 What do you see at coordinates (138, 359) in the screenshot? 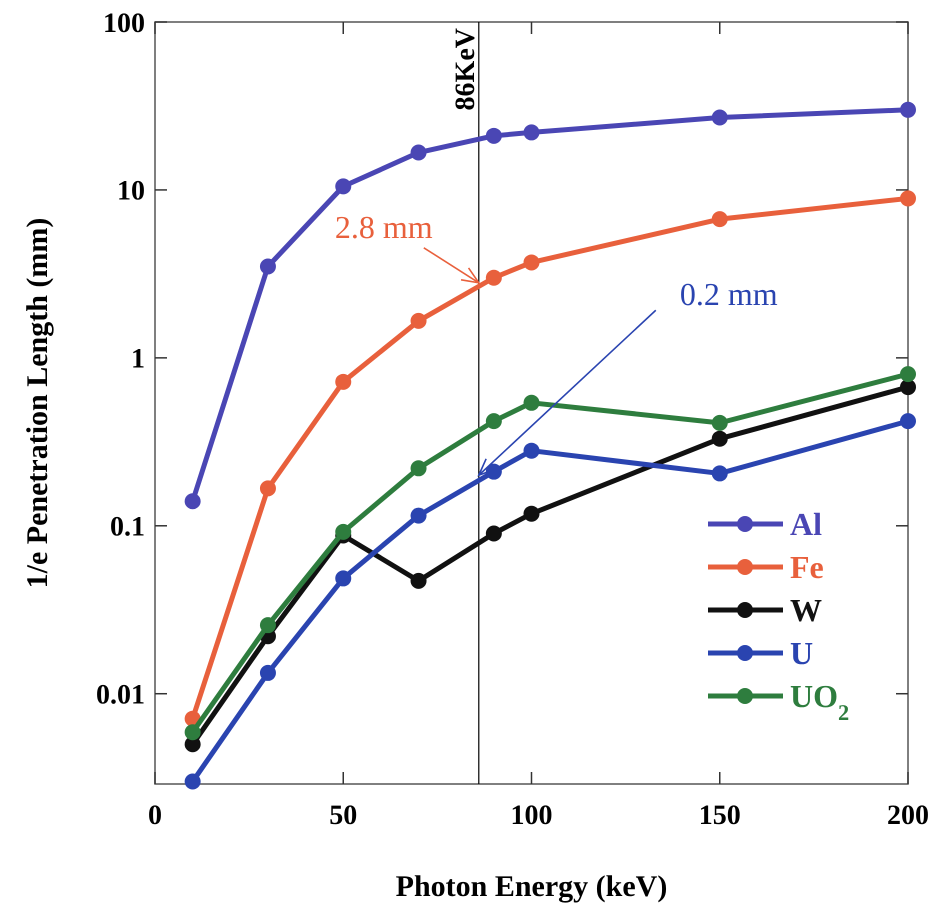
I see `y-tick-label: 1` at bounding box center [138, 359].